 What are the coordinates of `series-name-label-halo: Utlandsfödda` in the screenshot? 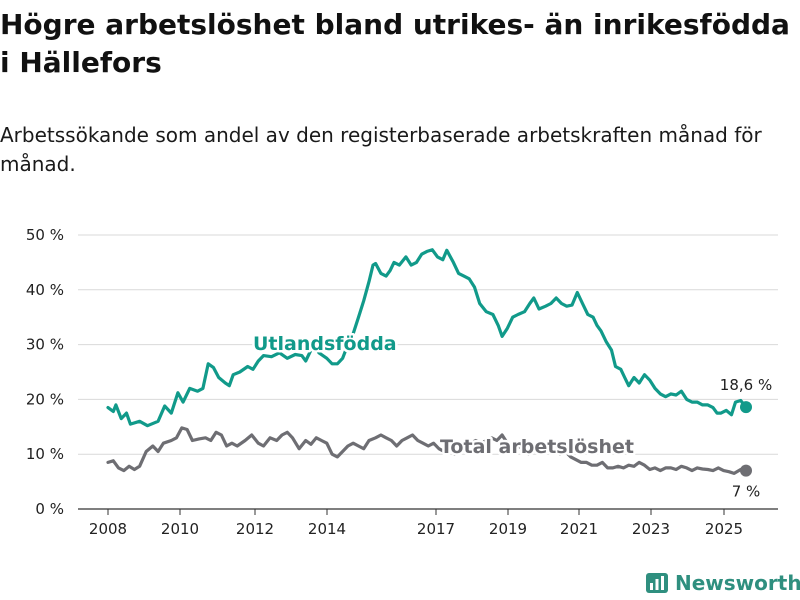 It's located at (325, 344).